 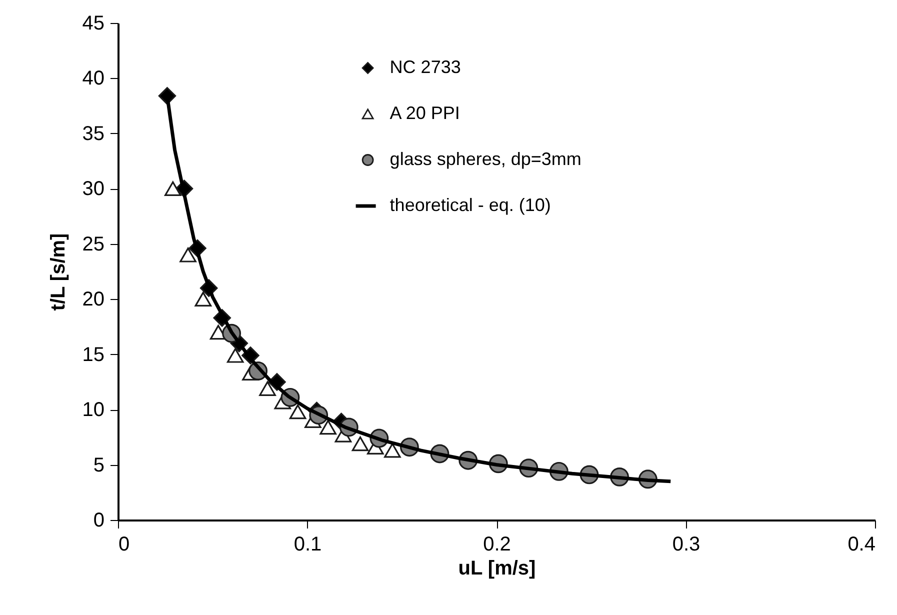 I want to click on y-tick-label: 15, so click(x=93, y=355).